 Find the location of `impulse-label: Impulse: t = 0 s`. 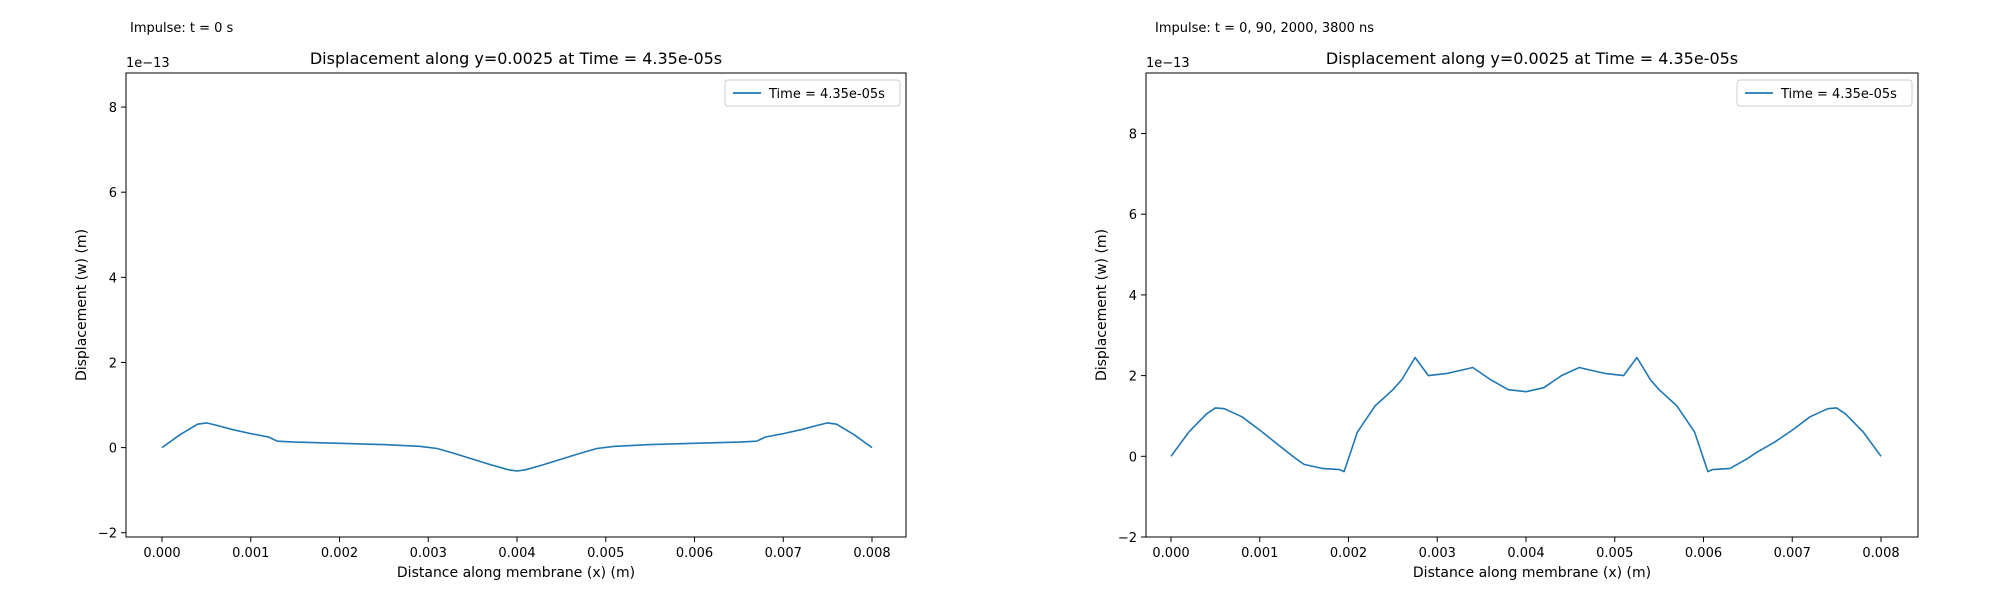

impulse-label: Impulse: t = 0 s is located at coordinates (182, 28).